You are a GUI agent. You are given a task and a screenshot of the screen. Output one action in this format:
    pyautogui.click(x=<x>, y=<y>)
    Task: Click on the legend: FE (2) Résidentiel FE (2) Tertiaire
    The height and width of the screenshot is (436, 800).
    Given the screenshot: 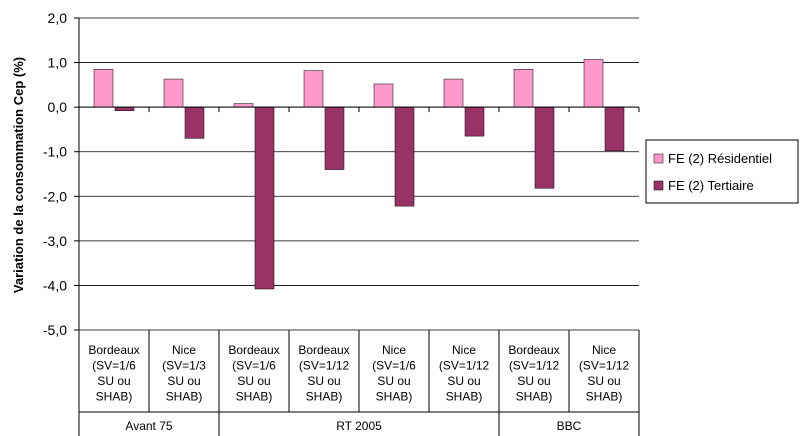 What is the action you would take?
    pyautogui.click(x=722, y=171)
    